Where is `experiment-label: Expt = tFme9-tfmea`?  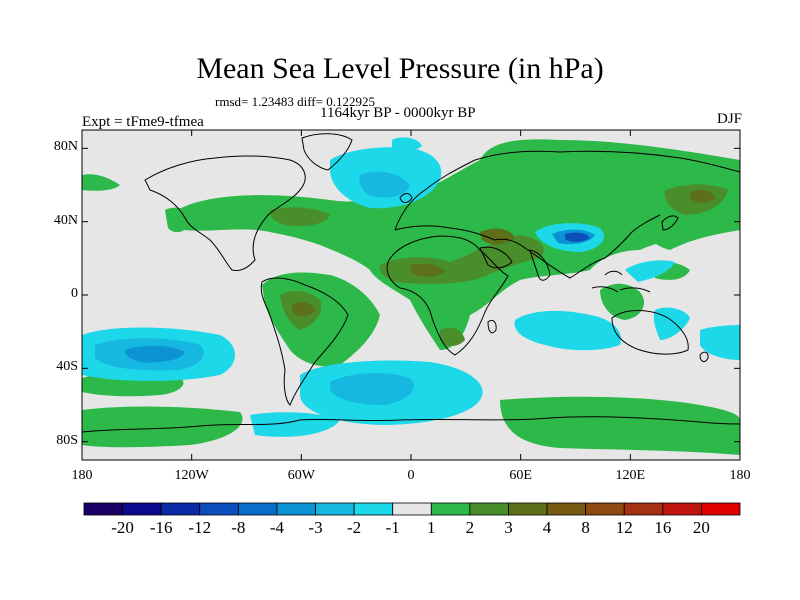 experiment-label: Expt = tFme9-tfmea is located at coordinates (143, 122).